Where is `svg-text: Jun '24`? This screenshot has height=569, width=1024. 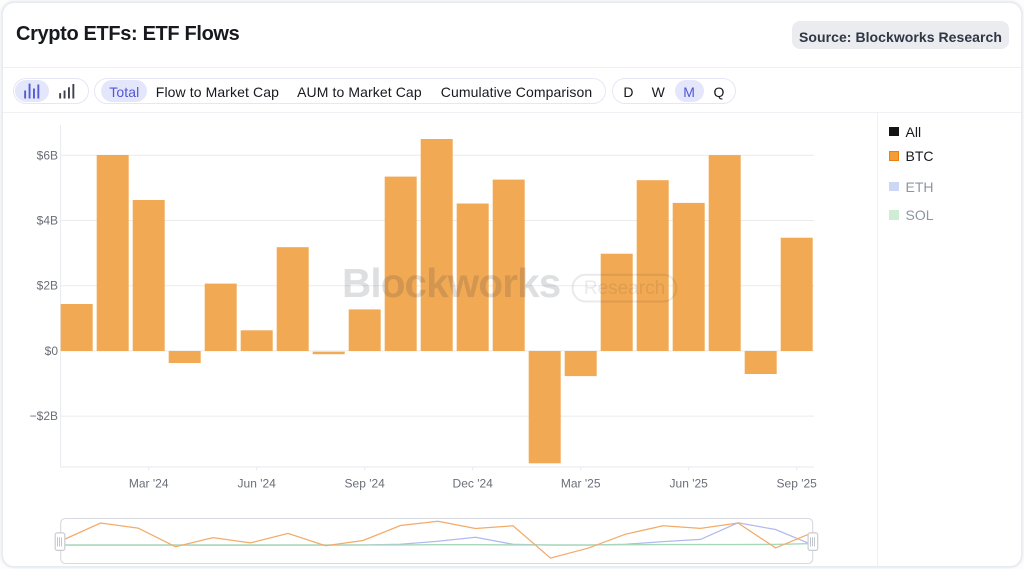 svg-text: Jun '24 is located at coordinates (257, 484).